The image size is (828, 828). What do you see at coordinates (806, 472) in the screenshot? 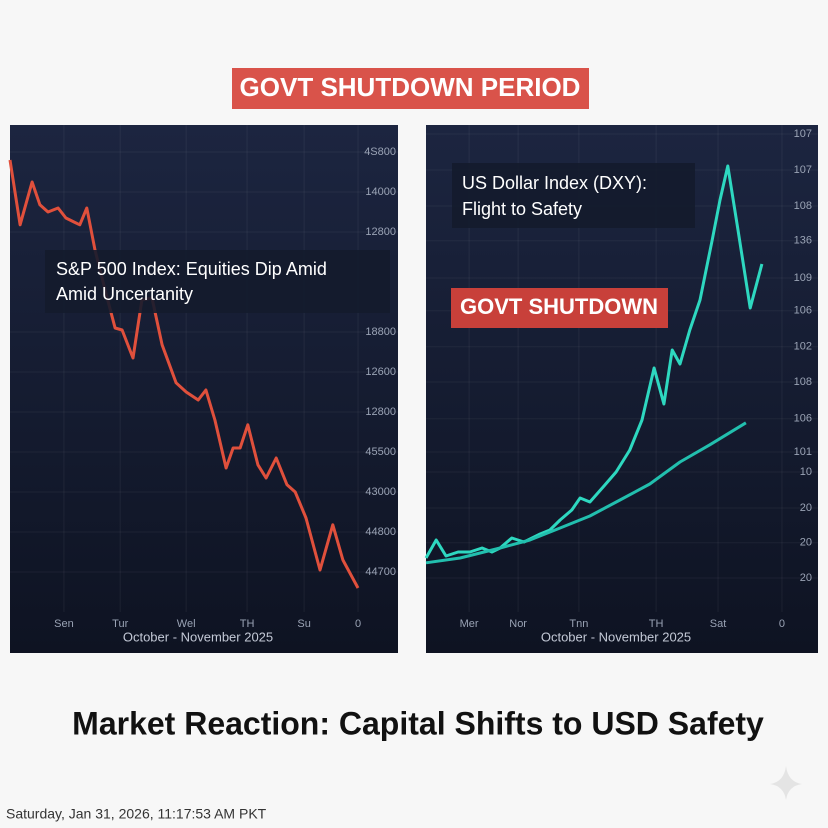
I see `y-tick-label: 10` at bounding box center [806, 472].